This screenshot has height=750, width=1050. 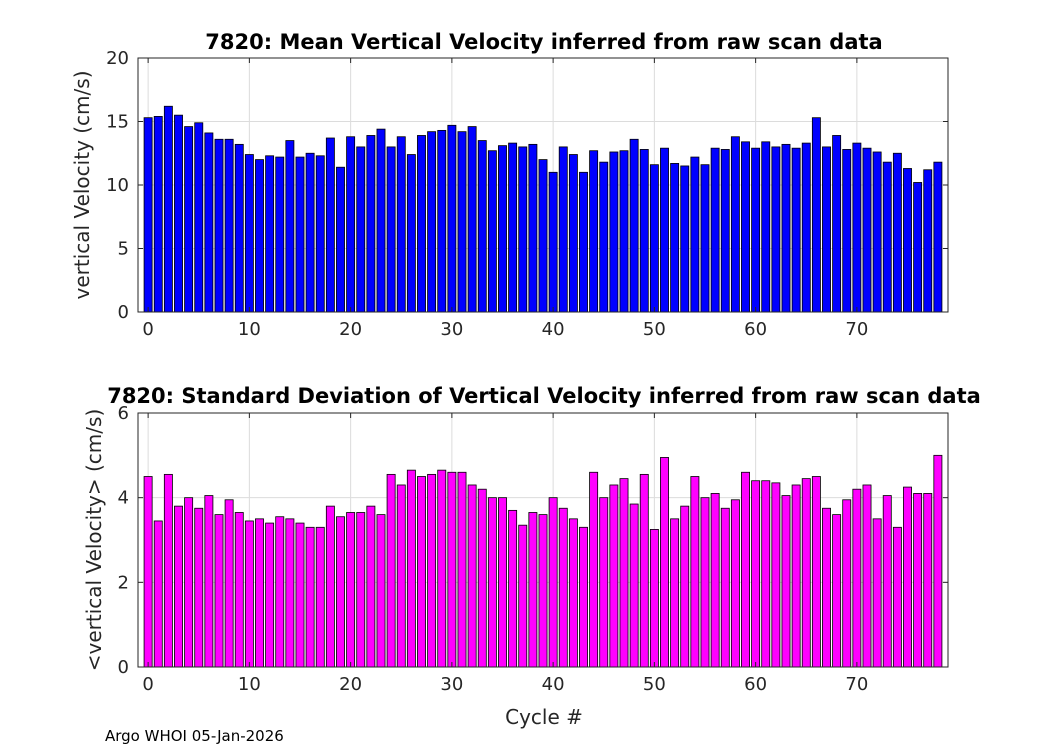 I want to click on top-x-tick-label-50: 50, so click(x=654, y=329).